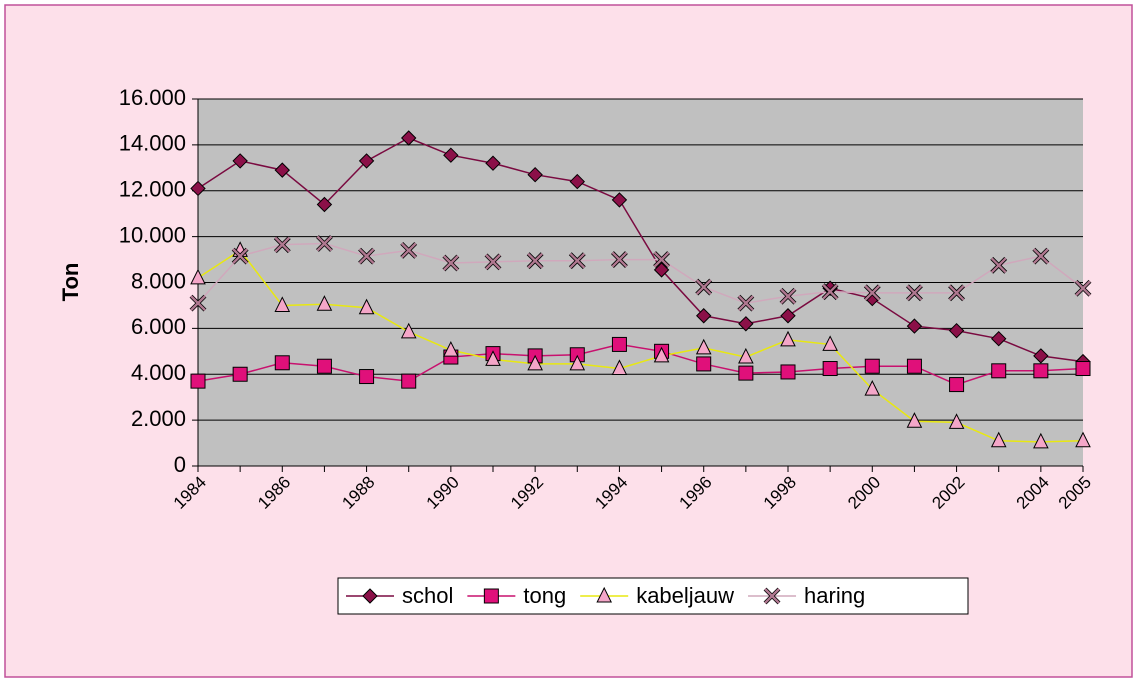  Describe the element at coordinates (158, 326) in the screenshot. I see `y-tick-label: 6.000` at that location.